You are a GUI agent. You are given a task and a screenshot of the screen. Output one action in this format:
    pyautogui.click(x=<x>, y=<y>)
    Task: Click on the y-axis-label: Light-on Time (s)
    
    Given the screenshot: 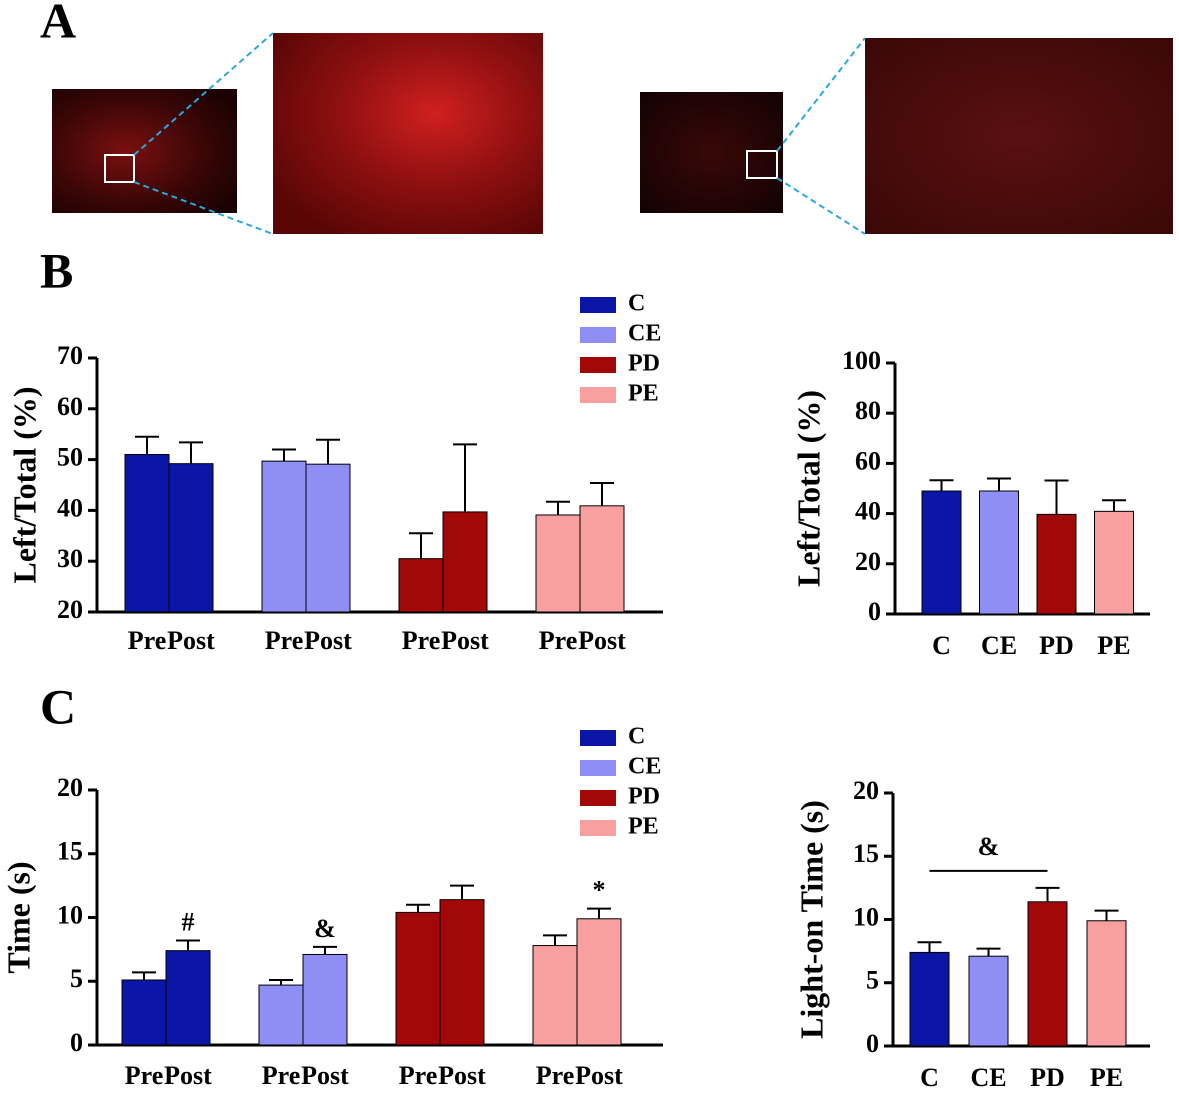 What is the action you would take?
    pyautogui.click(x=811, y=919)
    